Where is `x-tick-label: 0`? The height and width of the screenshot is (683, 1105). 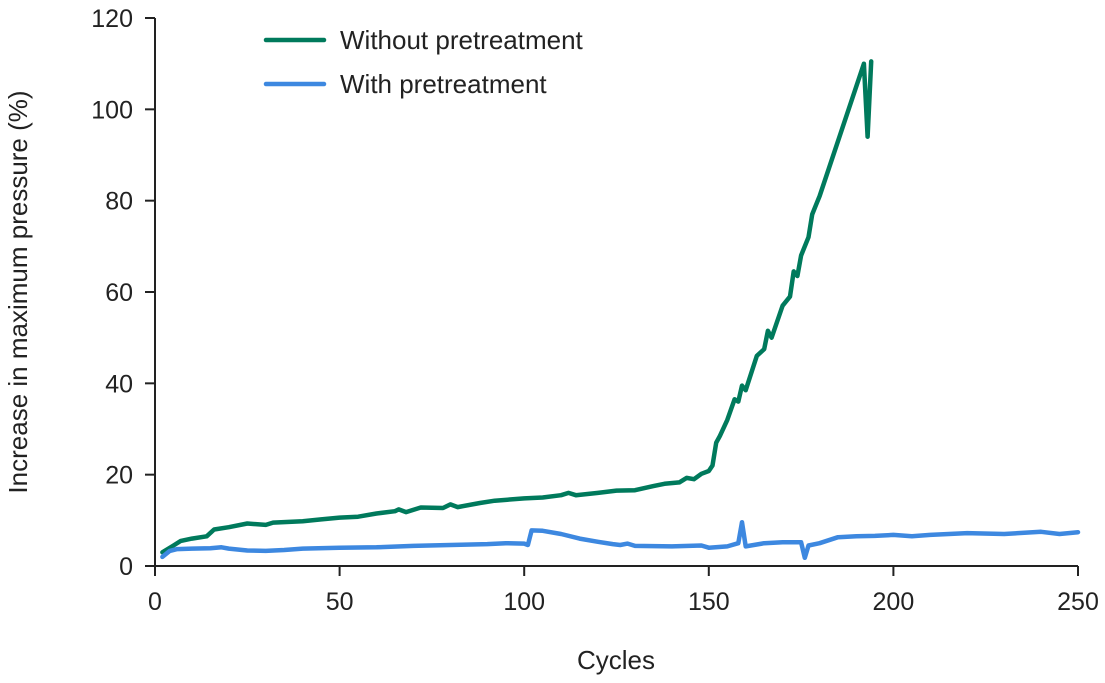
x-tick-label: 0 is located at coordinates (155, 602).